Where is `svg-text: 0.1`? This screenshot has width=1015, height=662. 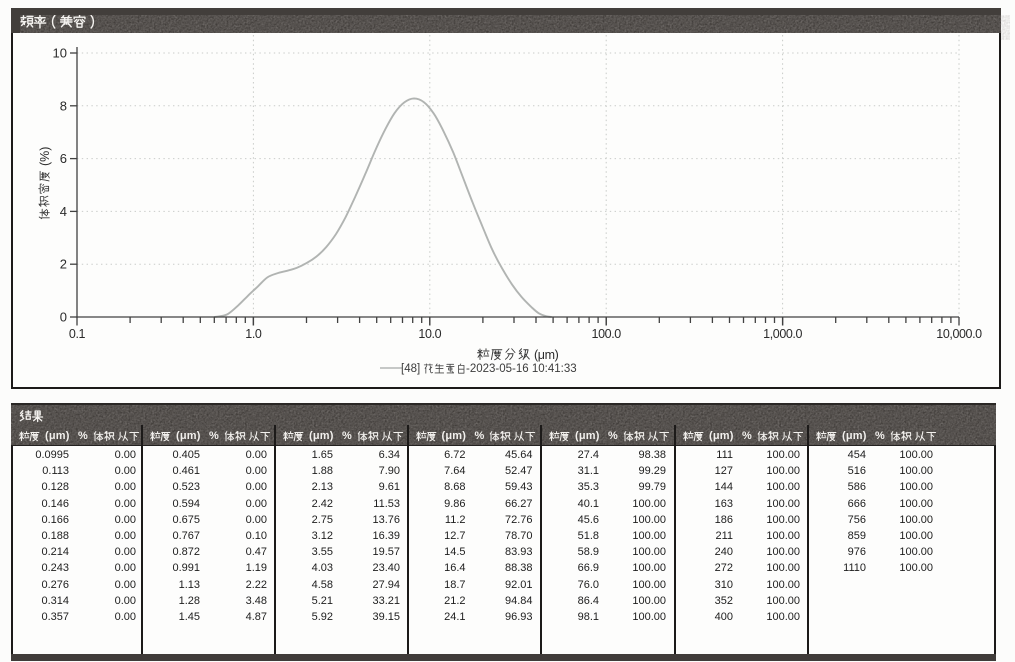 svg-text: 0.1 is located at coordinates (77, 334).